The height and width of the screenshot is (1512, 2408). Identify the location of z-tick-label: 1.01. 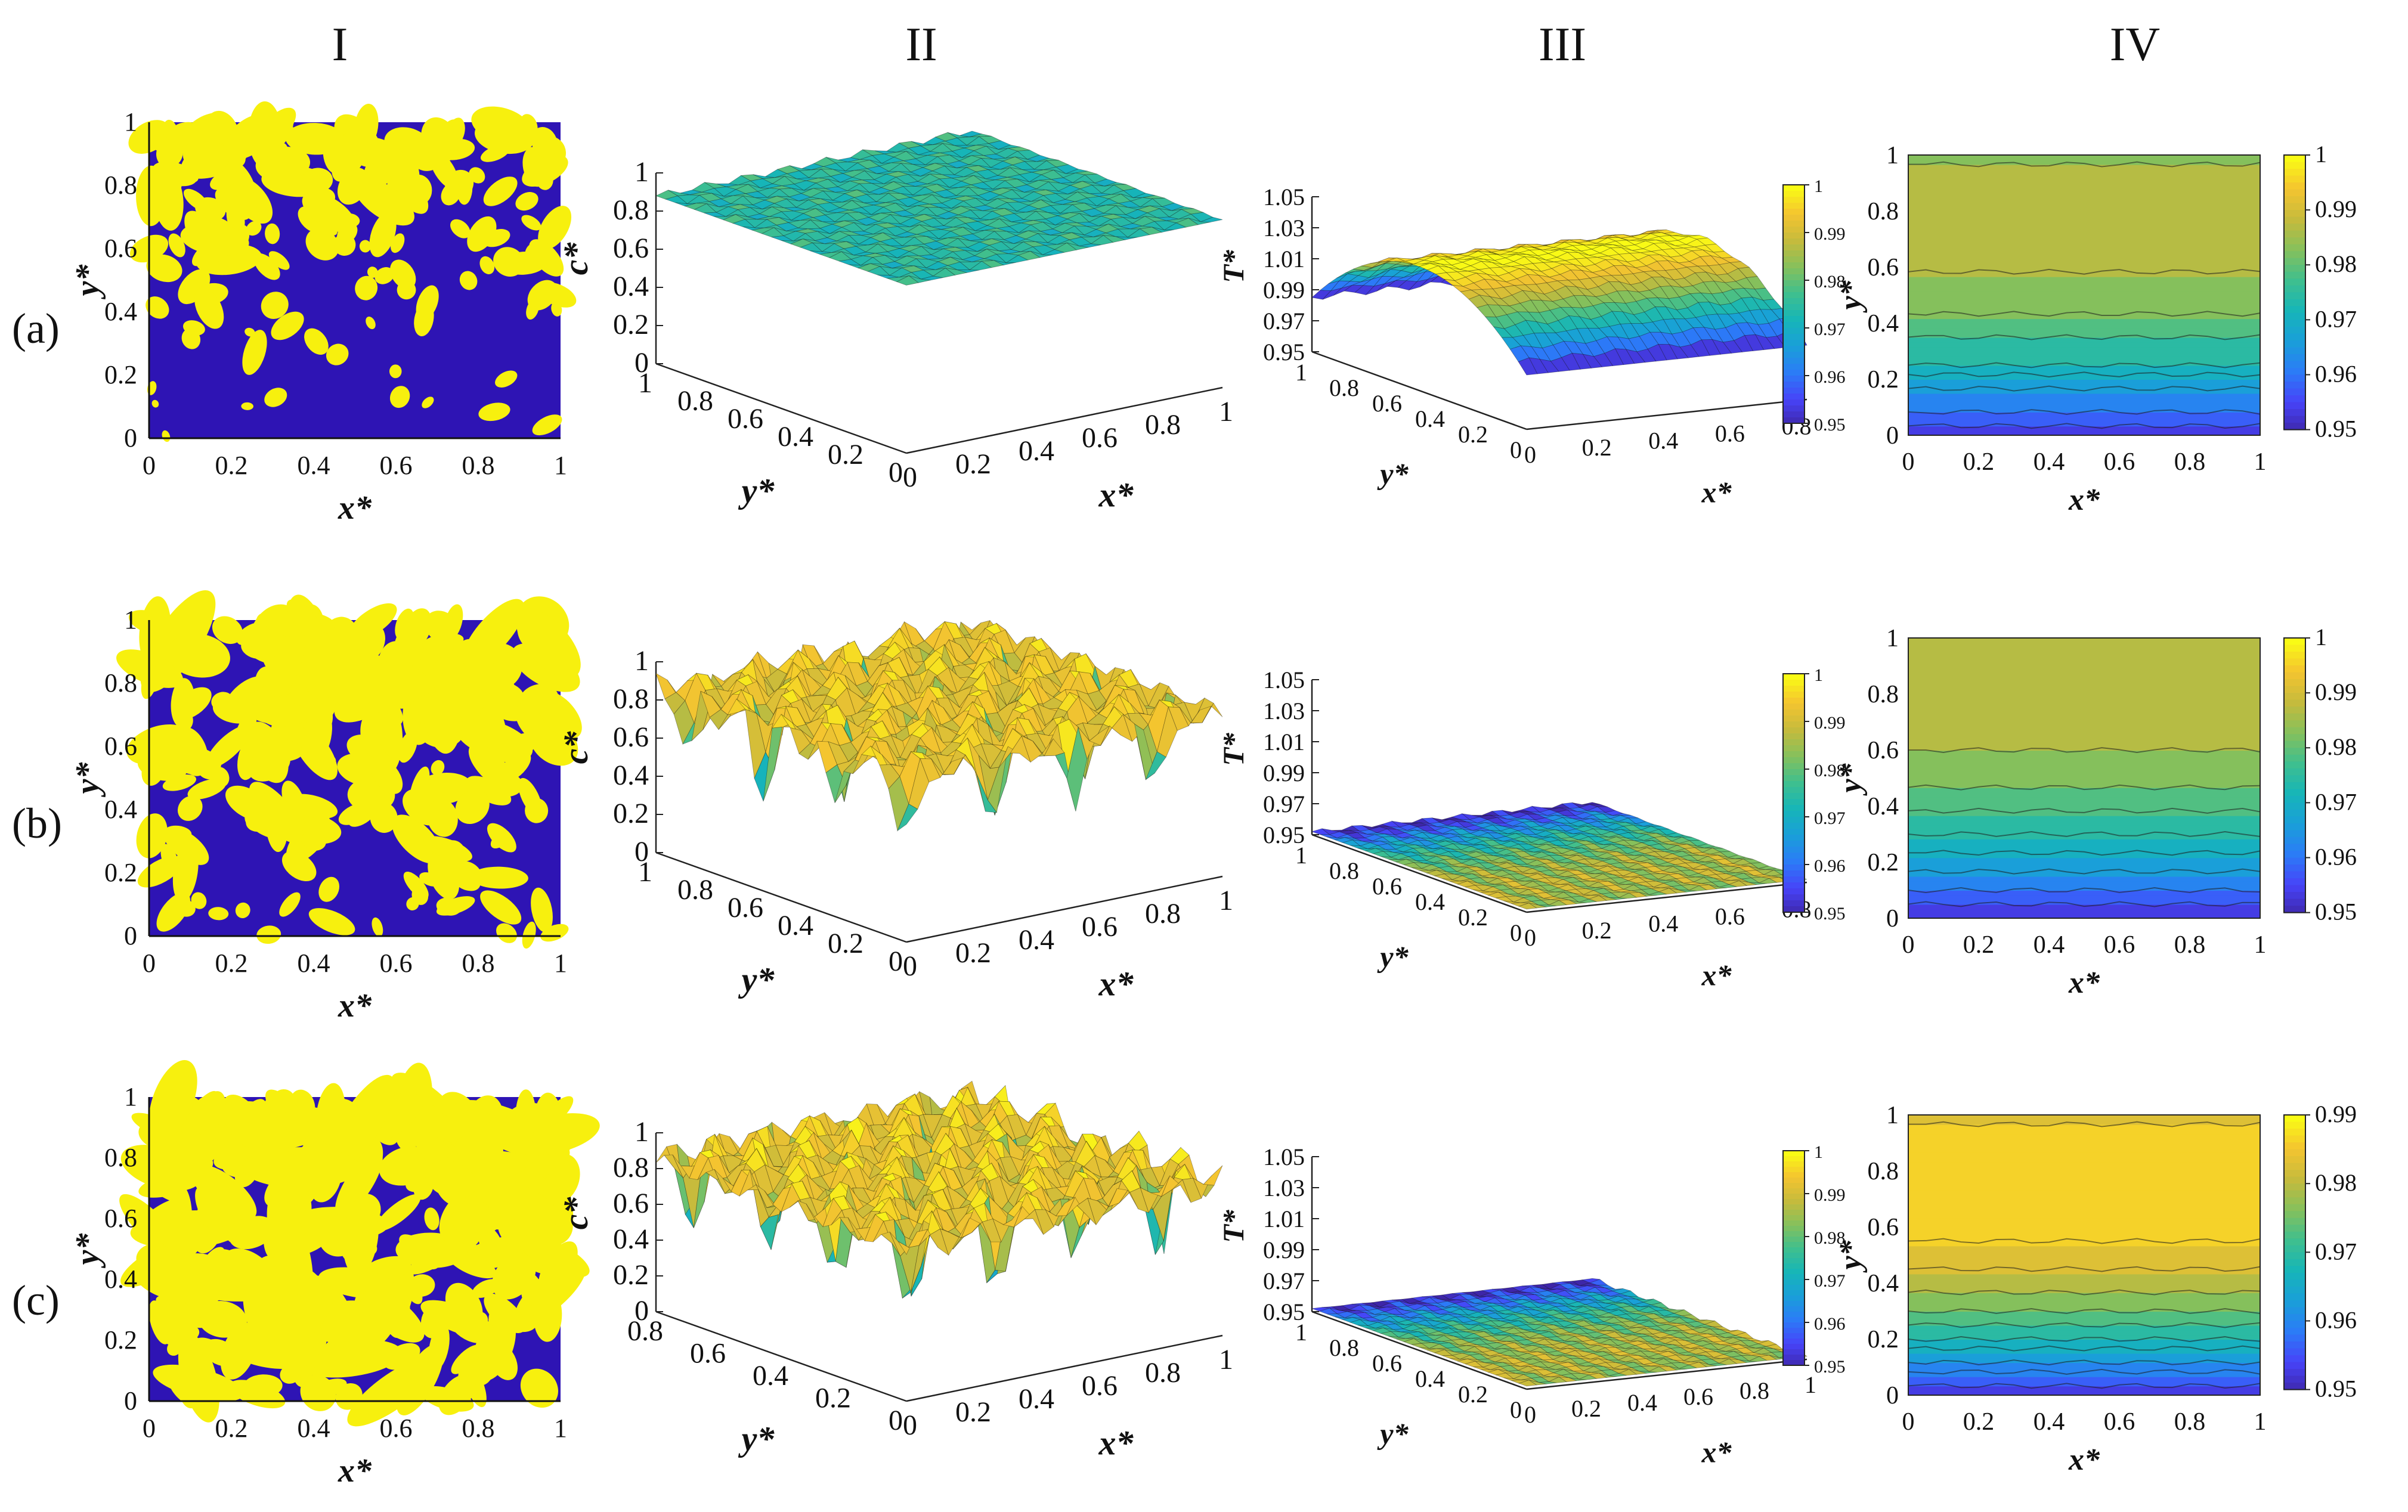
(1284, 742).